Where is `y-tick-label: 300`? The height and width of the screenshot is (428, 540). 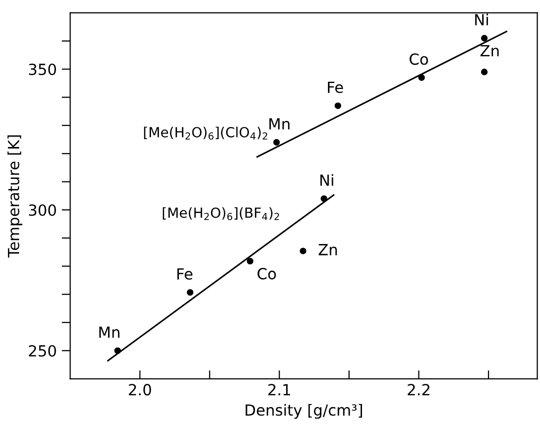
y-tick-label: 300 is located at coordinates (42, 210).